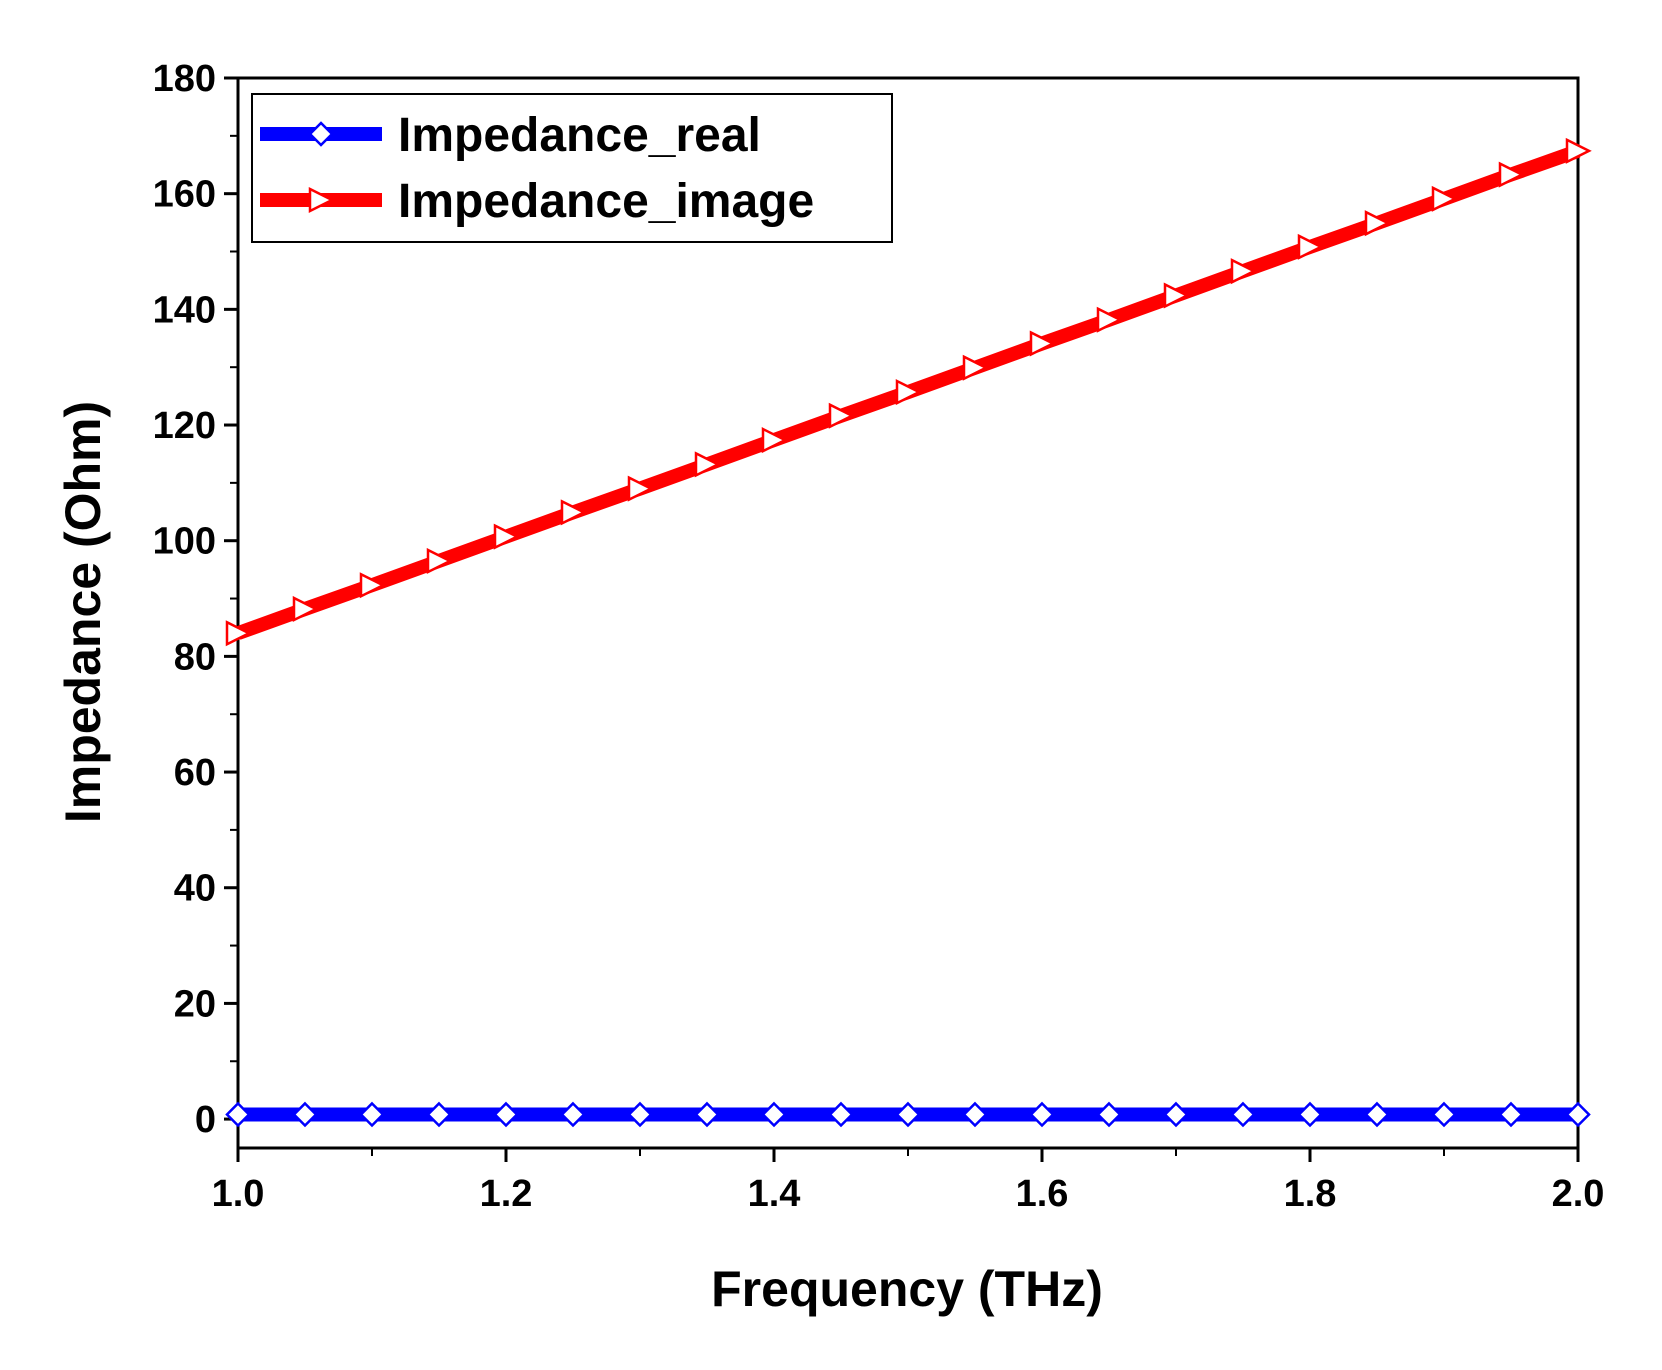 The image size is (1662, 1370). I want to click on x-tick-label-1.8: 1.8, so click(1310, 1194).